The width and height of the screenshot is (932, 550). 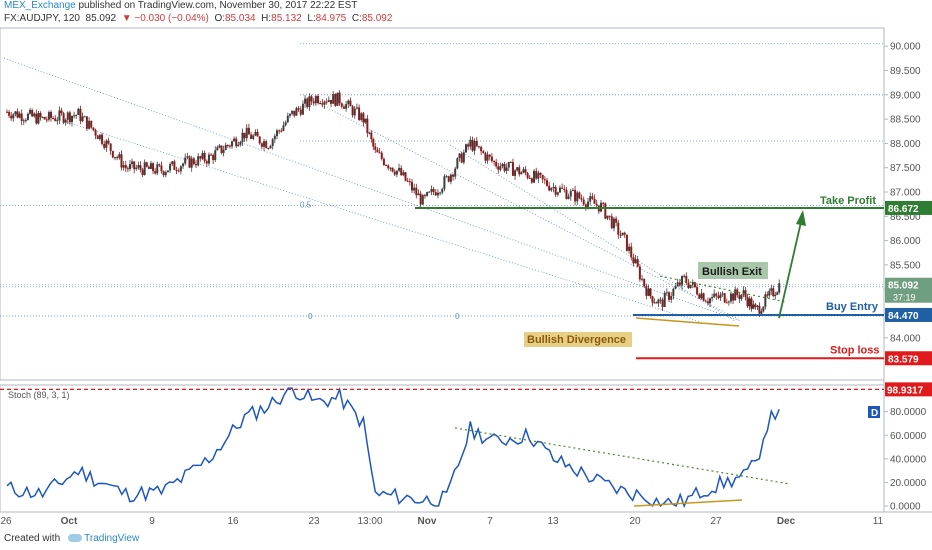 I want to click on last-price: 85.092, so click(x=101, y=18).